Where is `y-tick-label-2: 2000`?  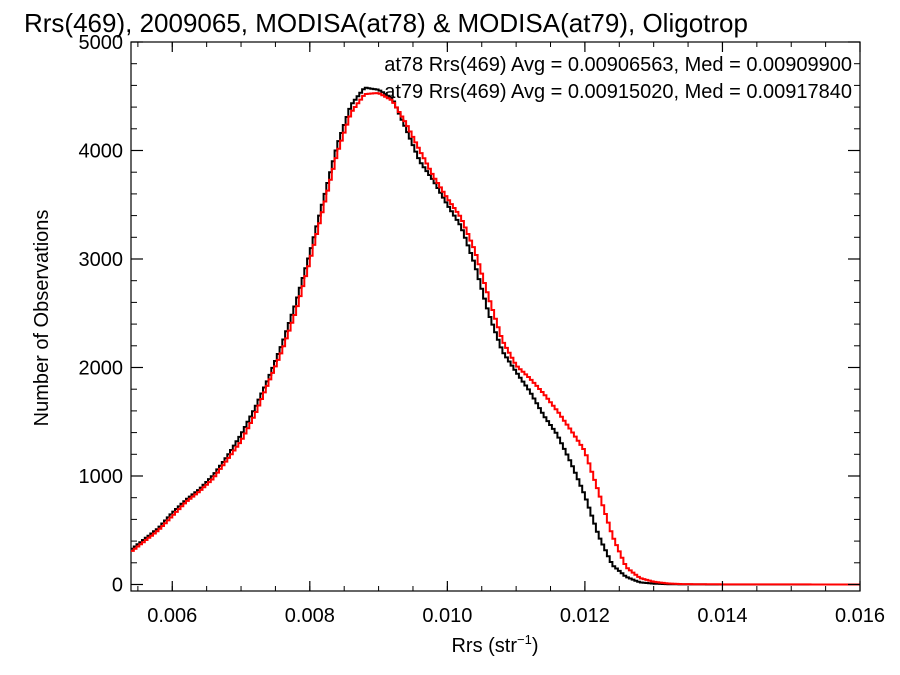
y-tick-label-2: 2000 is located at coordinates (101, 368).